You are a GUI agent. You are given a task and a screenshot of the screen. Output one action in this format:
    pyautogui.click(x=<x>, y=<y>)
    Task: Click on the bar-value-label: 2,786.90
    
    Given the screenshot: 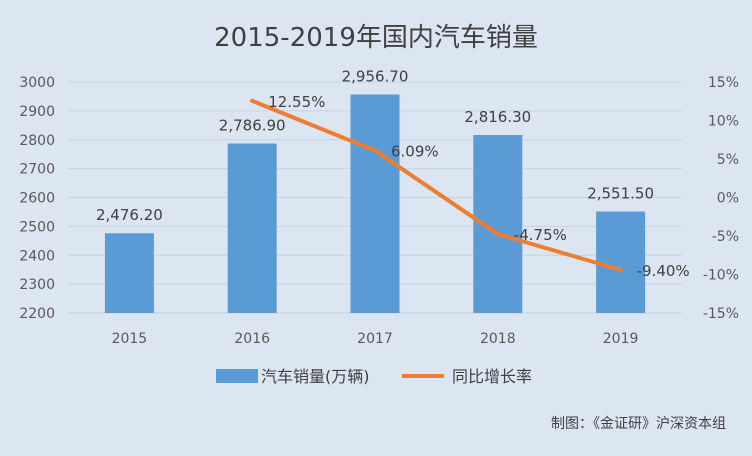 What is the action you would take?
    pyautogui.click(x=252, y=126)
    